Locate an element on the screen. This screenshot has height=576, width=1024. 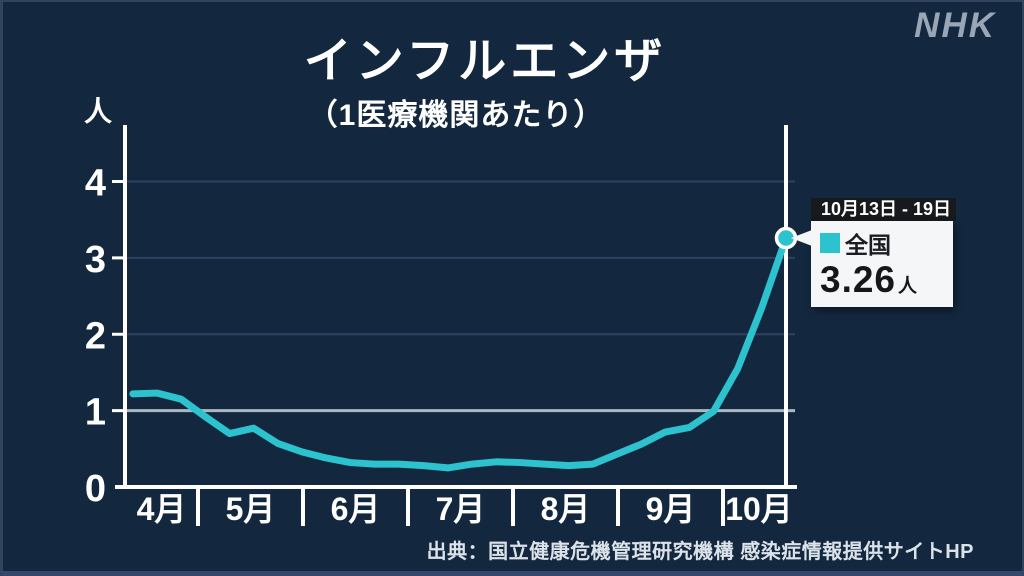
y-tick-label: 1 is located at coordinates (95, 413).